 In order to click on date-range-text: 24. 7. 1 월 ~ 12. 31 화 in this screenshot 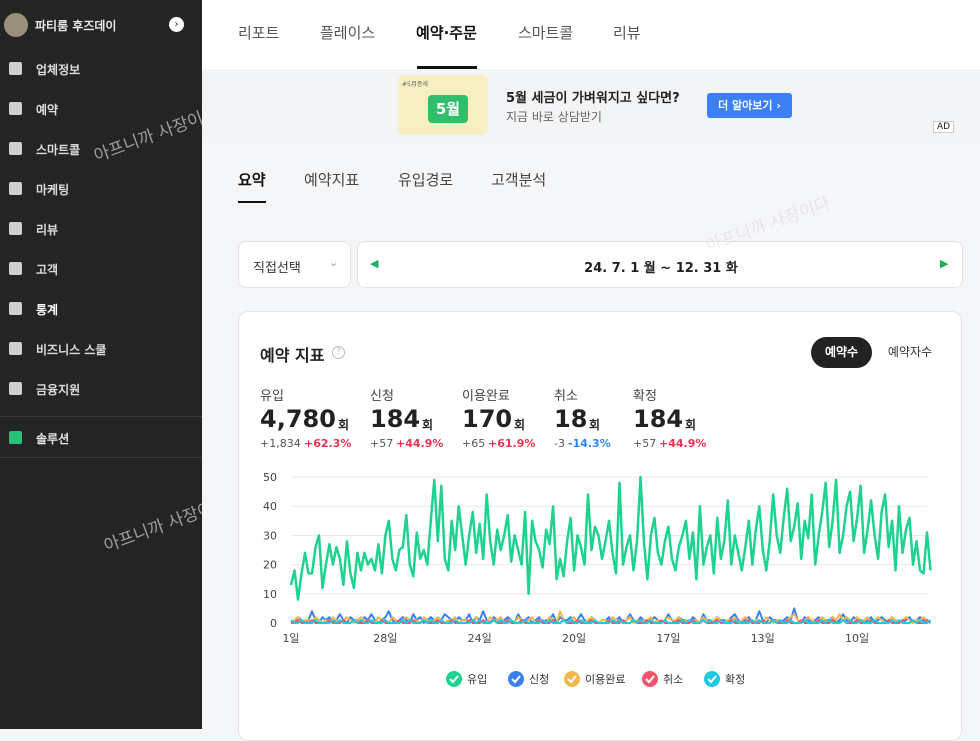, I will do `click(661, 268)`.